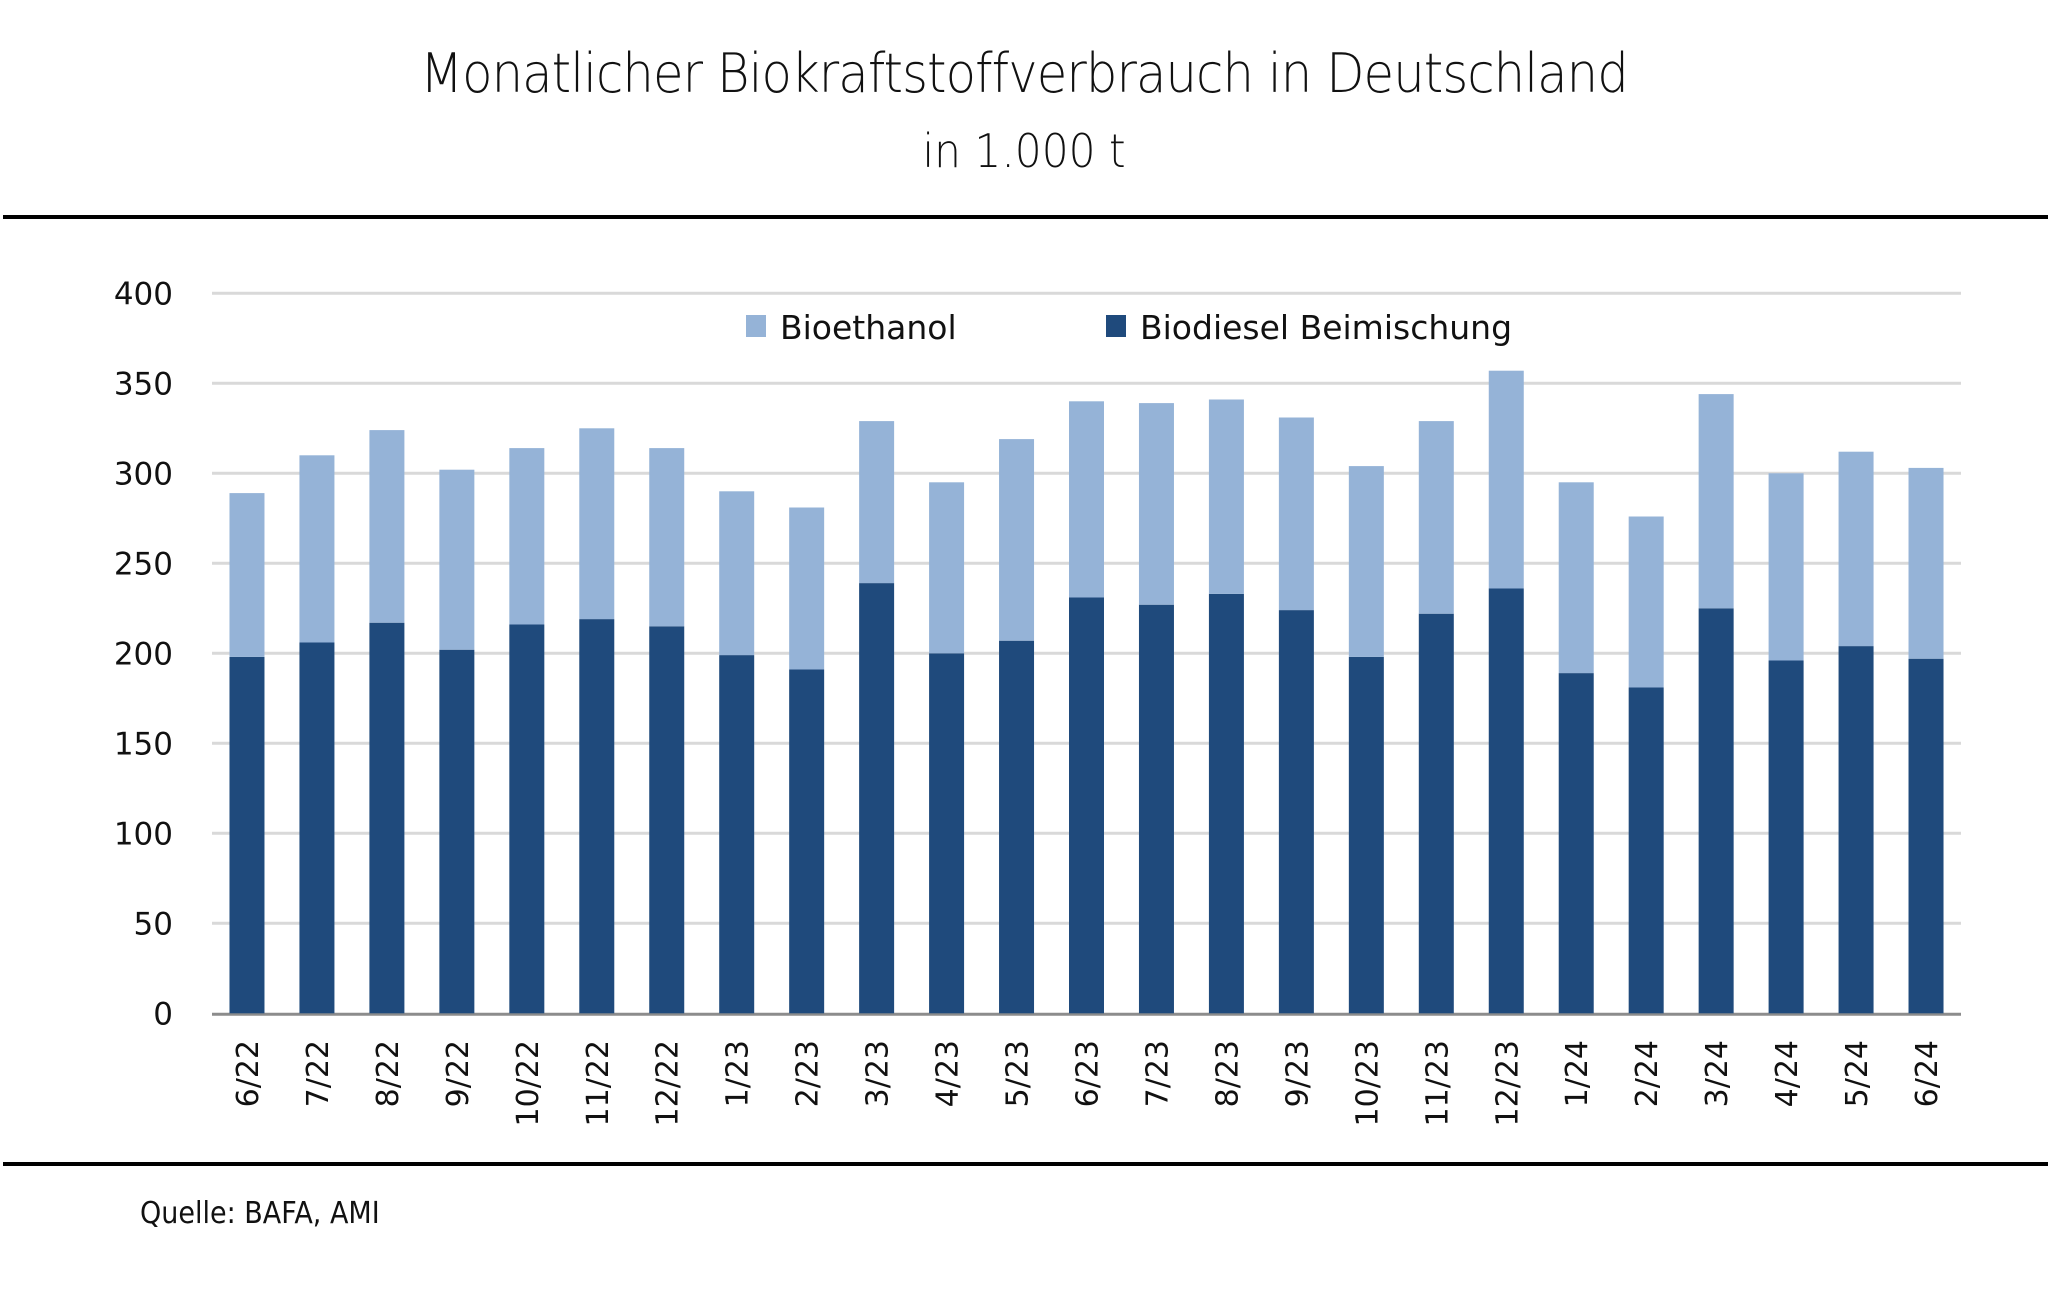 Image resolution: width=2048 pixels, height=1303 pixels. What do you see at coordinates (1647, 1073) in the screenshot?
I see `x-tick-label: 2/24` at bounding box center [1647, 1073].